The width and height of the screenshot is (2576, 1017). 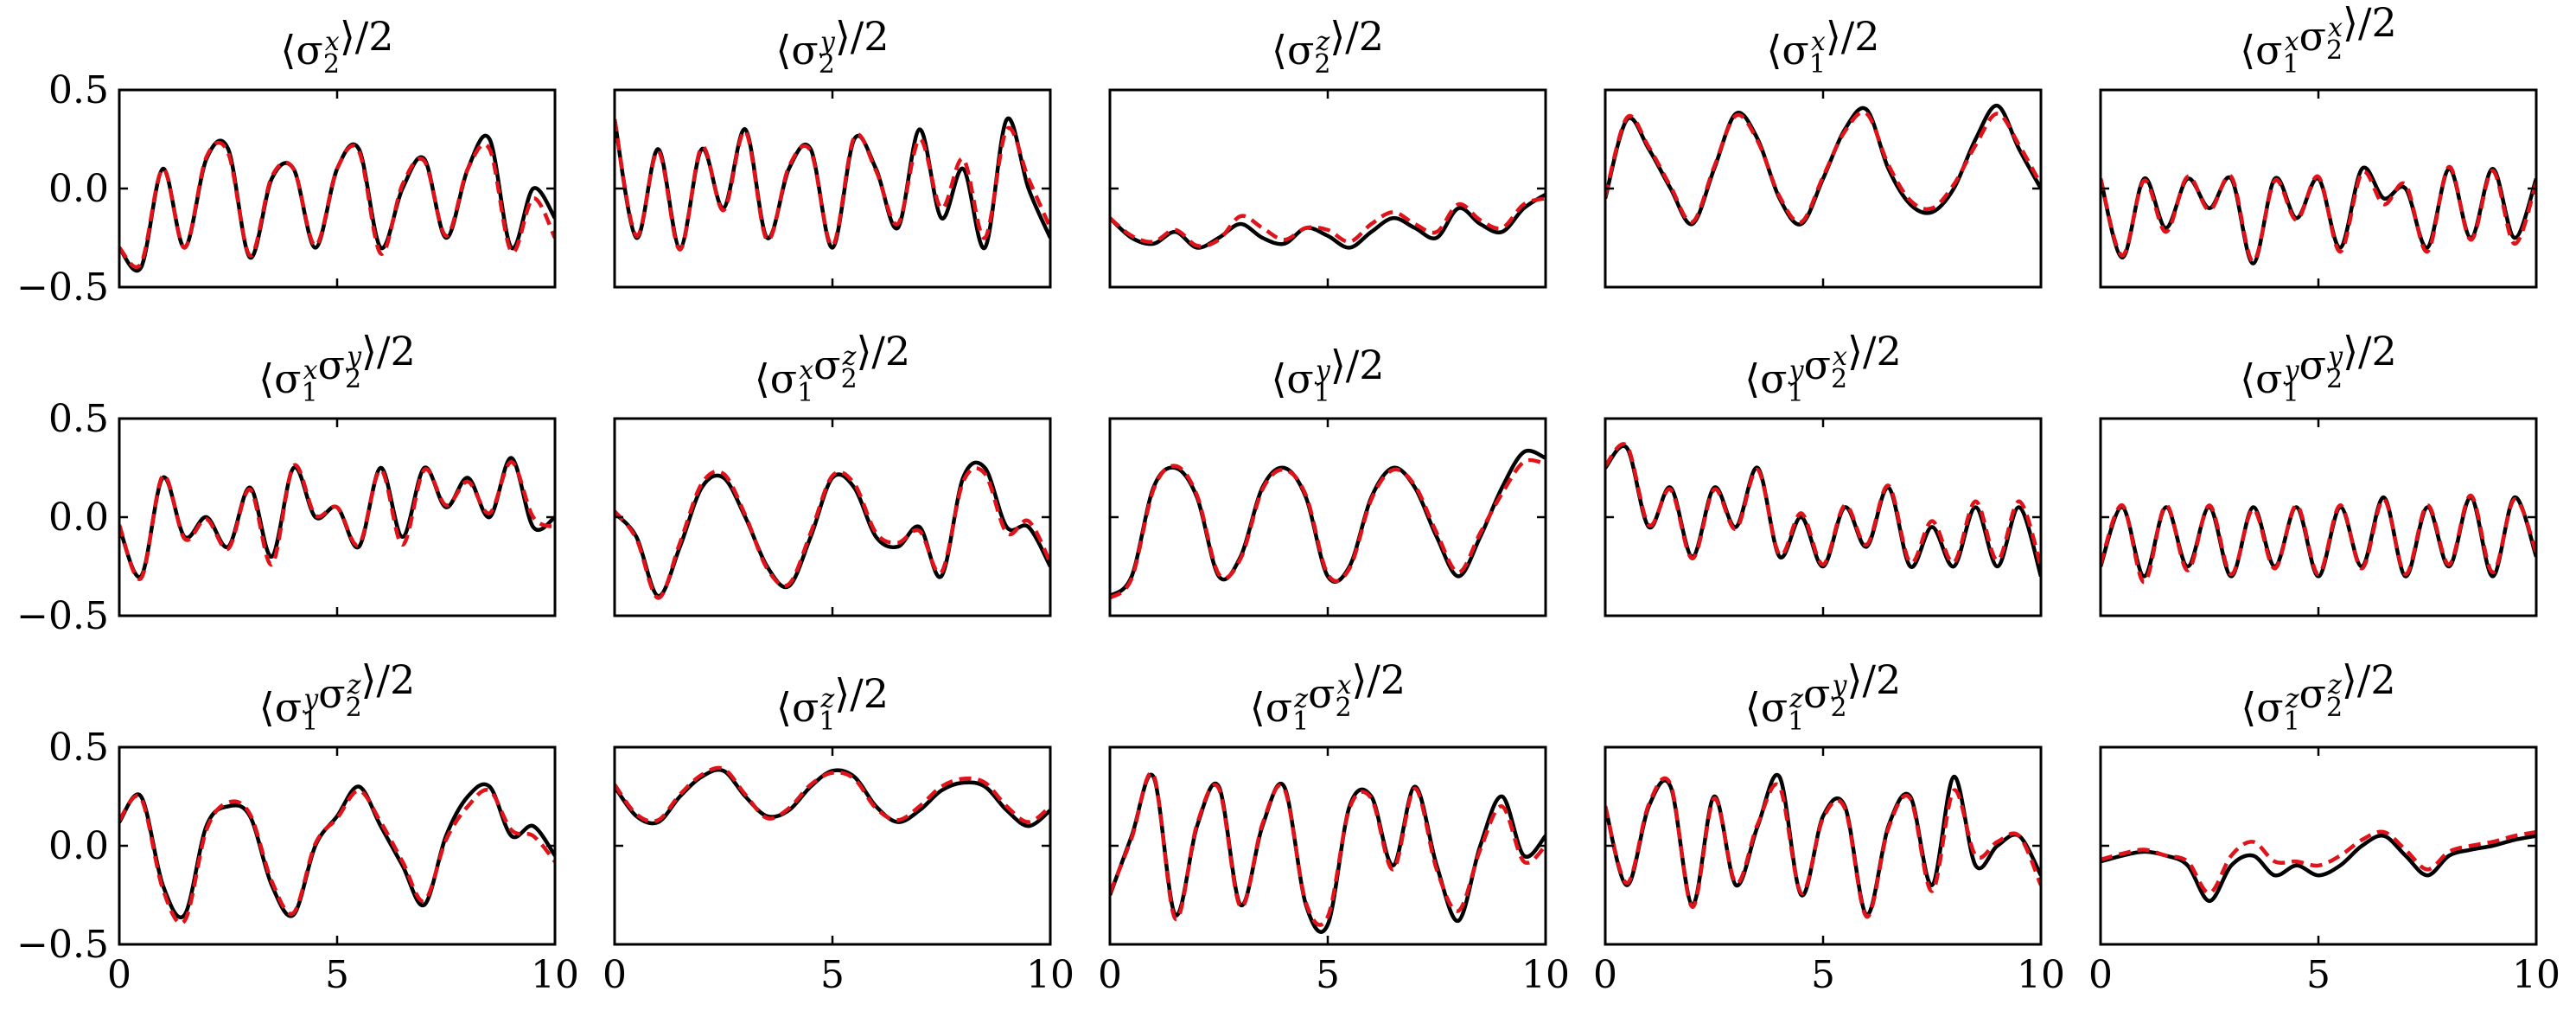 I want to click on panel-9: ⟨σ1yσ2x⟩/2, so click(x=1823, y=473).